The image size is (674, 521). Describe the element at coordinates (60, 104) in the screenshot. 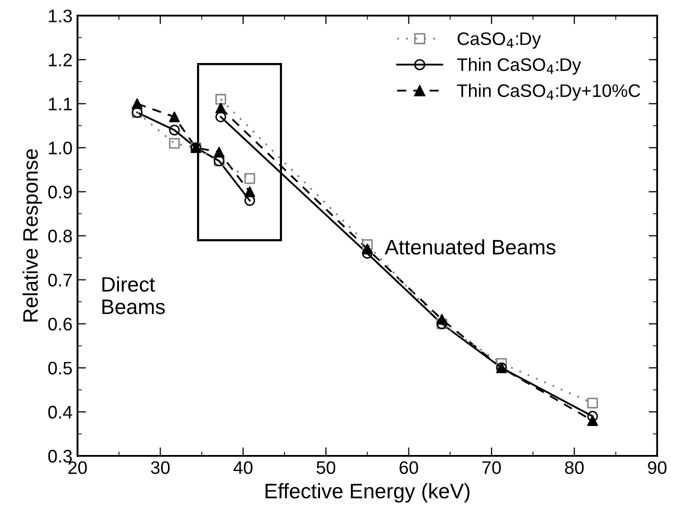

I see `y-tick-label: 1.1` at that location.